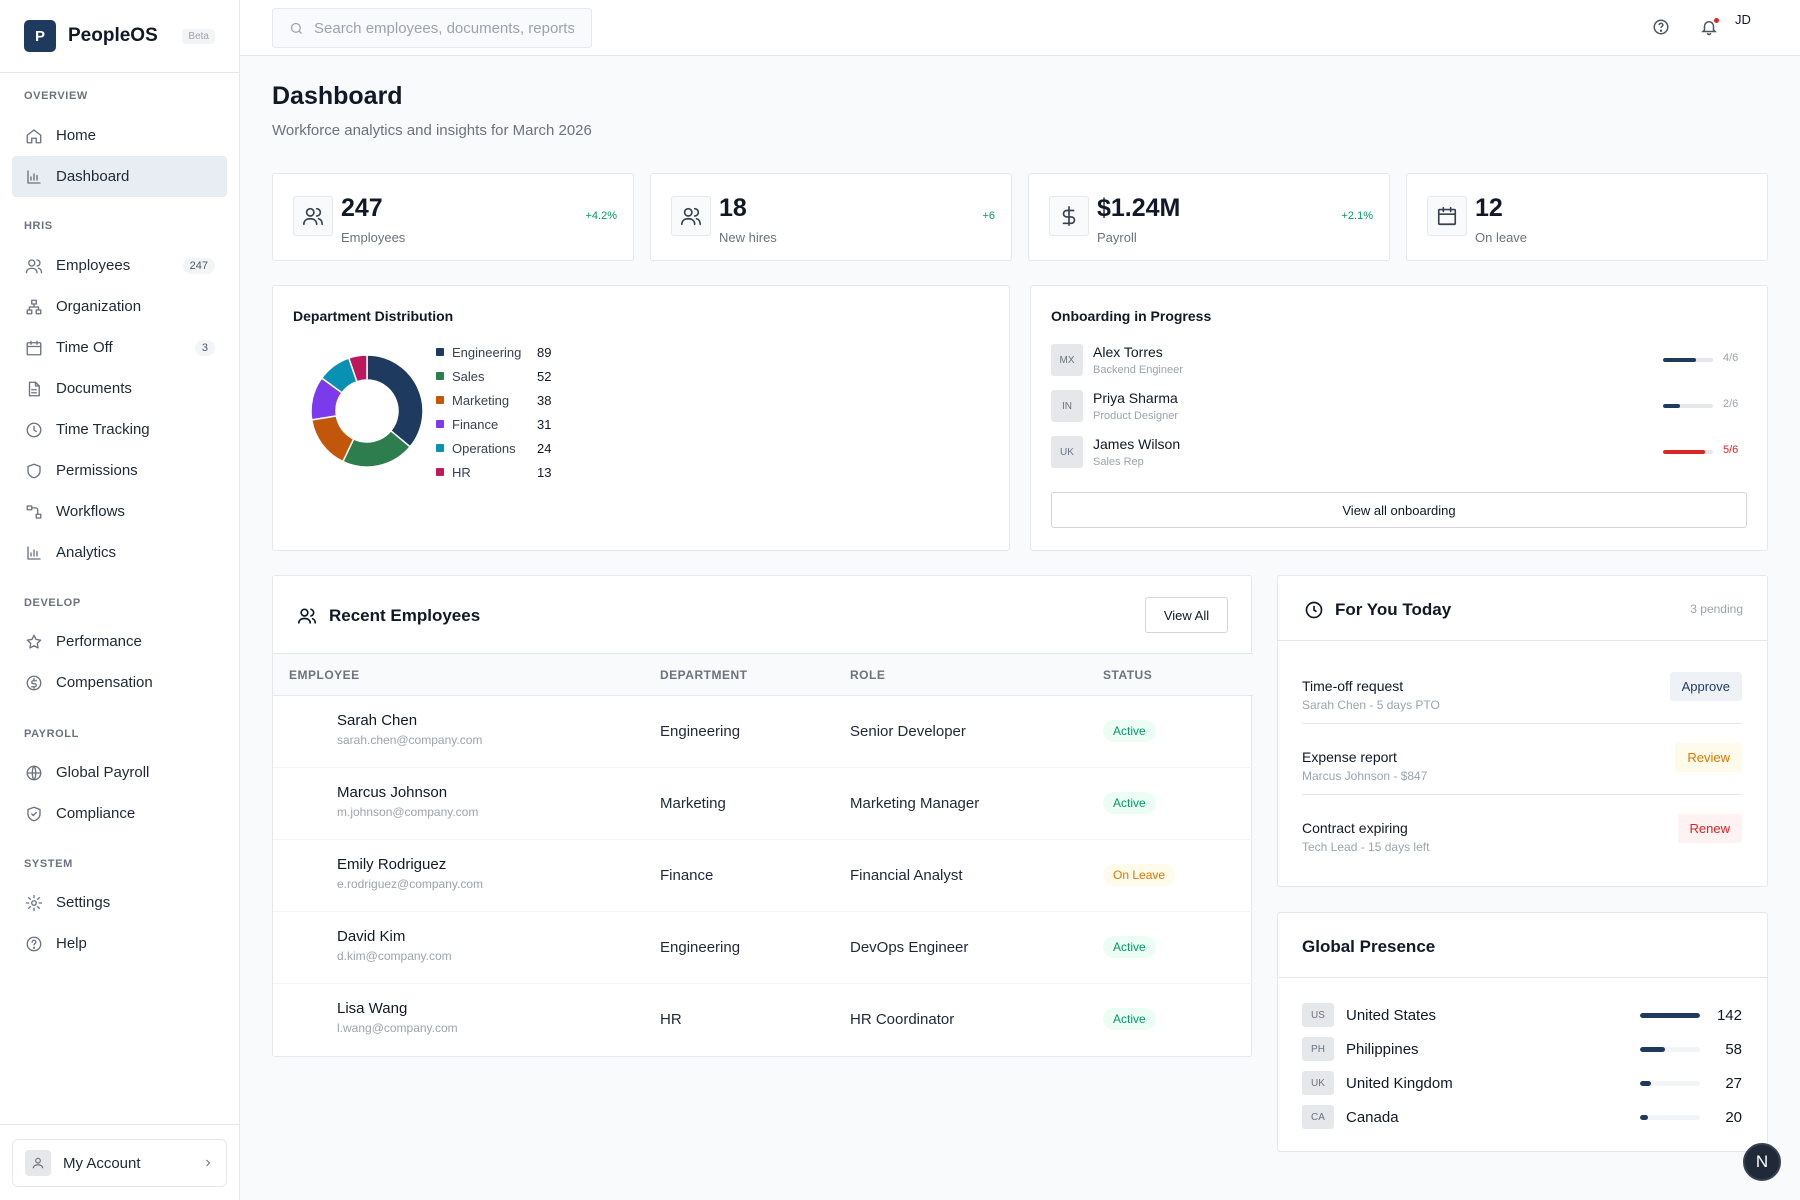 The width and height of the screenshot is (1800, 1200). I want to click on sidebar-item-documents: Documents, so click(119, 388).